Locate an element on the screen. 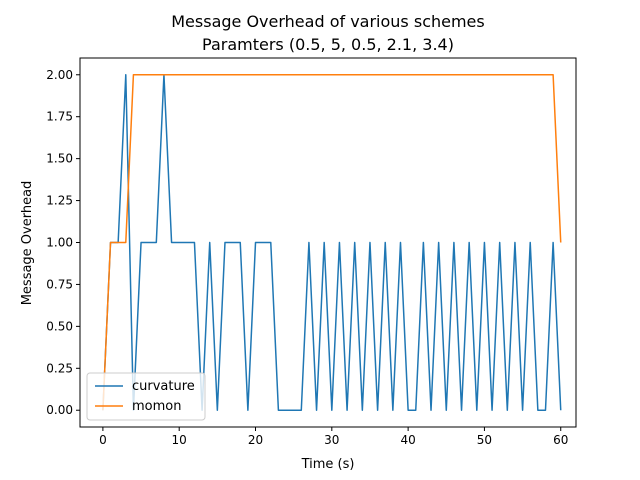 This screenshot has height=480, width=640. y-tick-label: 2.00 is located at coordinates (59, 75).